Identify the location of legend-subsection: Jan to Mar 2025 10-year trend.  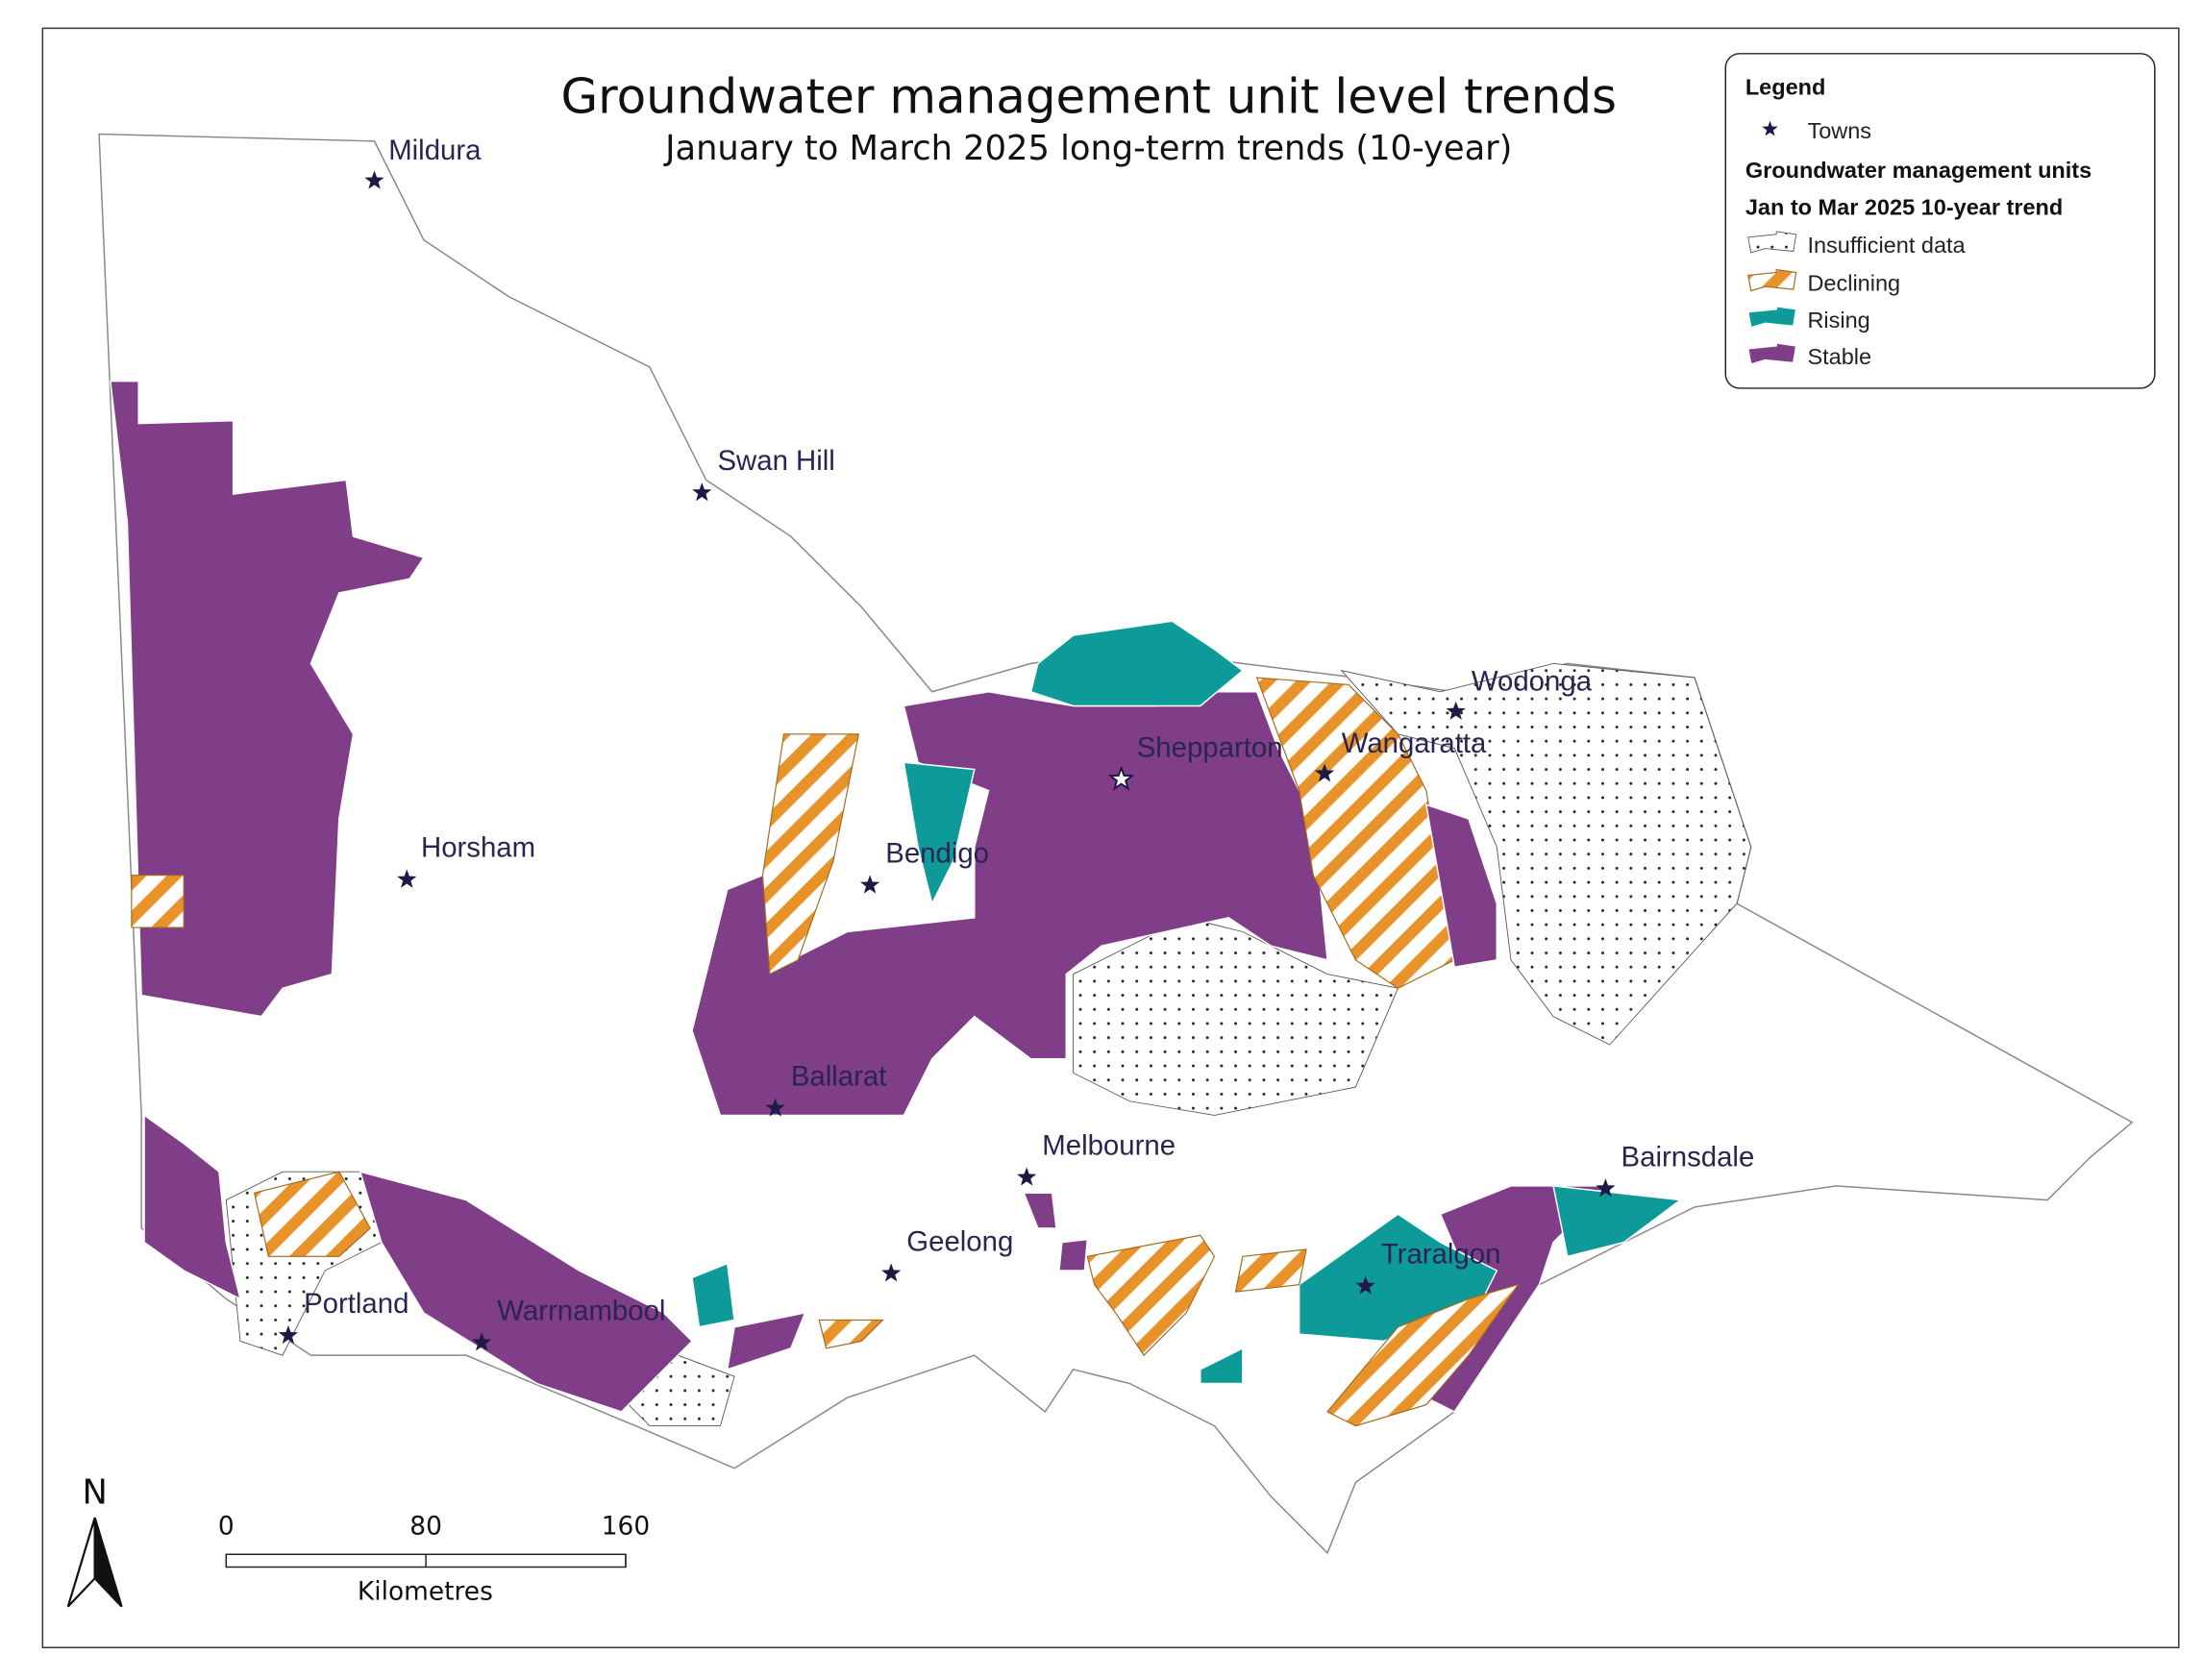
(1904, 207).